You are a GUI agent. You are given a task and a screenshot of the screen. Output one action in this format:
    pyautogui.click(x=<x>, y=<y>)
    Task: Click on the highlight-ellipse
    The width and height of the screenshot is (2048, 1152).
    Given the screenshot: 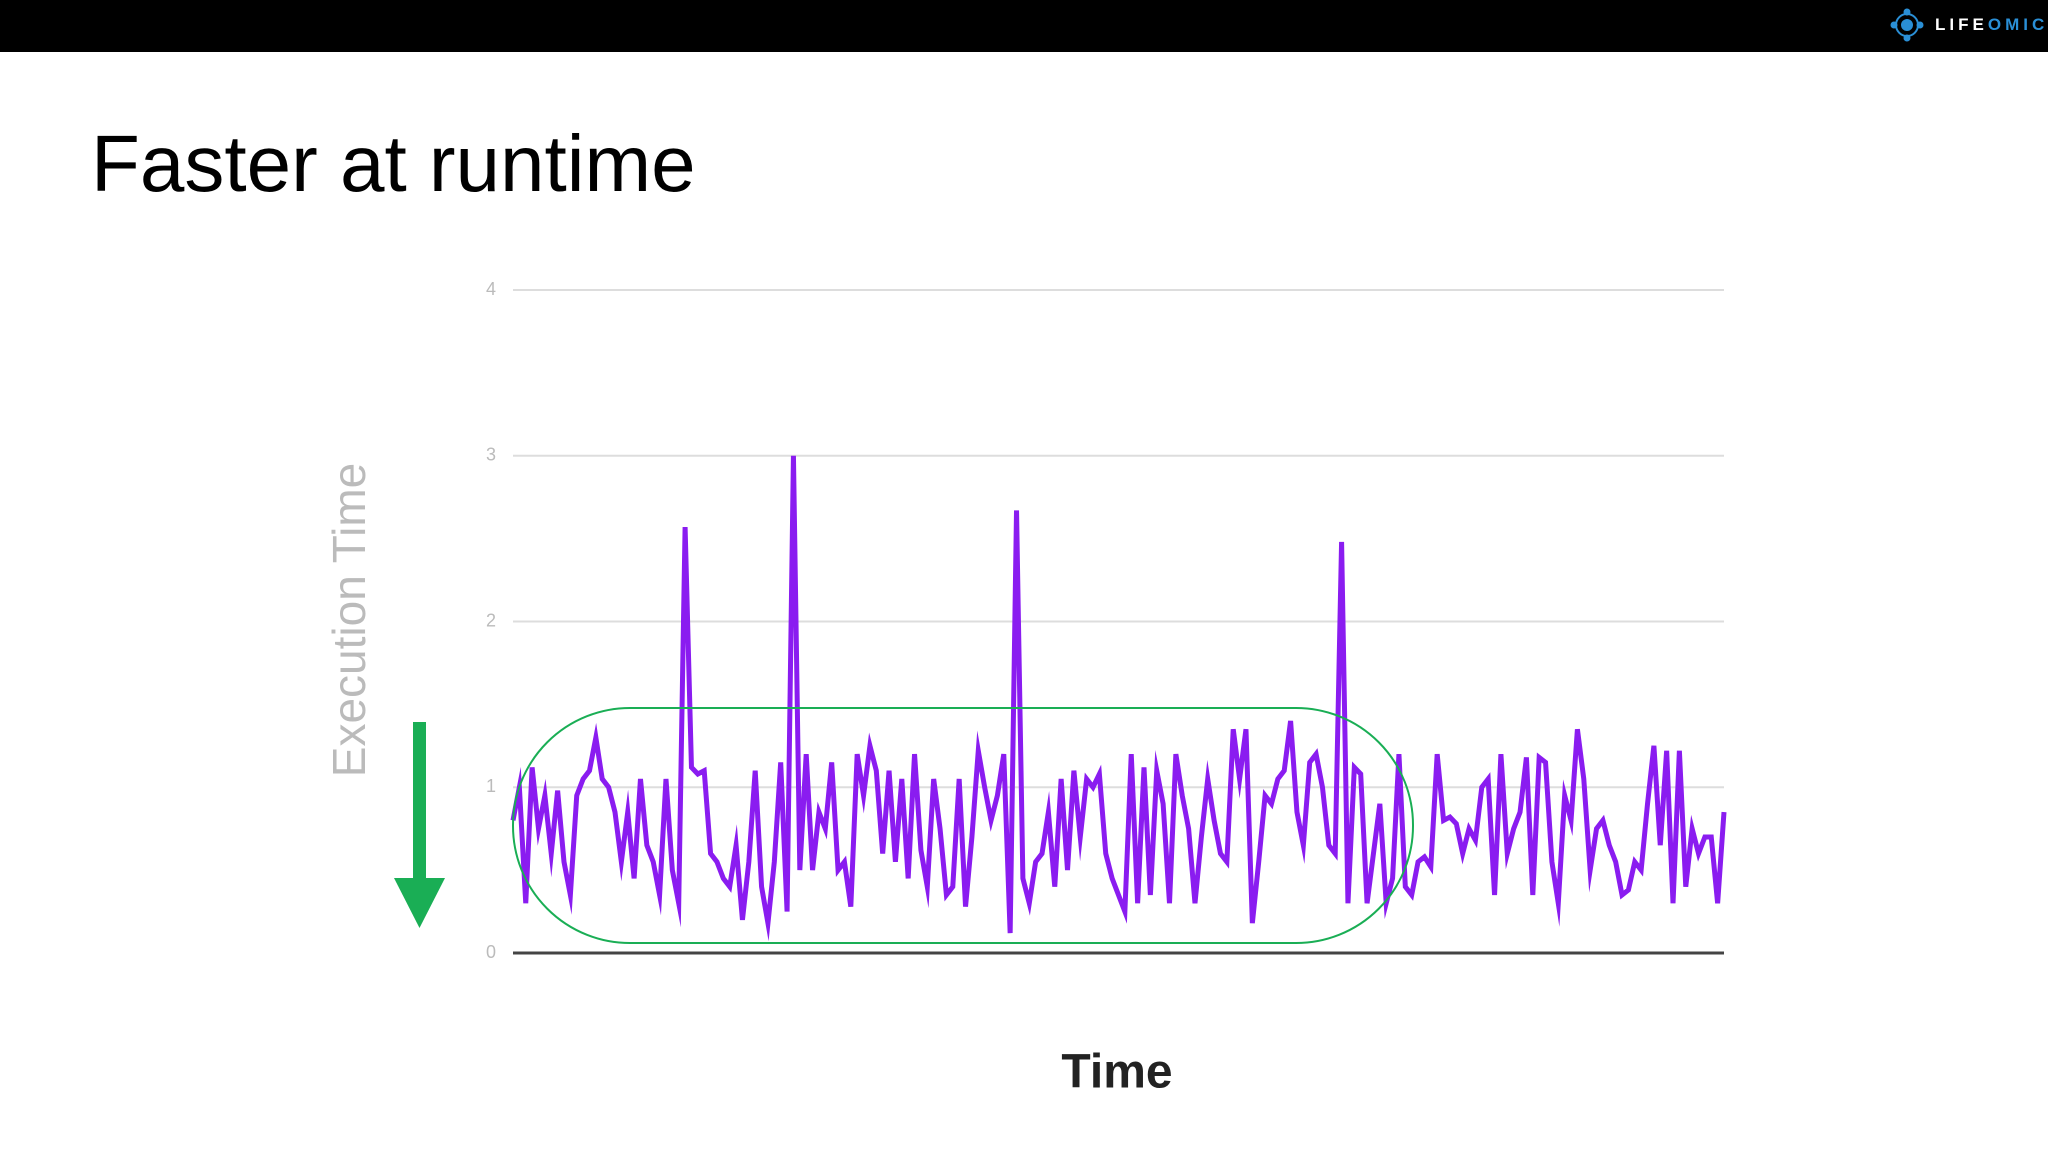 What is the action you would take?
    pyautogui.click(x=963, y=825)
    